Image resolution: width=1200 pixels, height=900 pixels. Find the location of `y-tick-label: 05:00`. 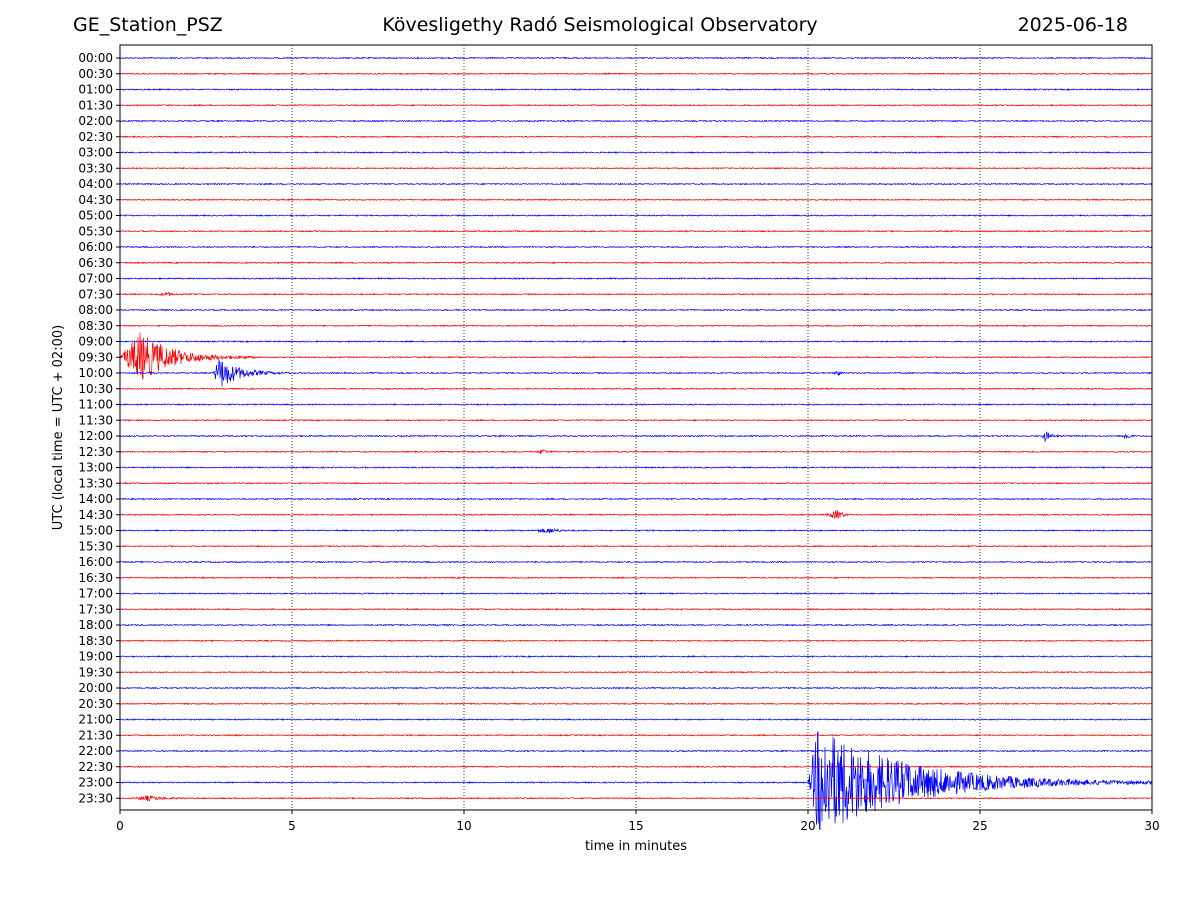

y-tick-label: 05:00 is located at coordinates (95, 216).